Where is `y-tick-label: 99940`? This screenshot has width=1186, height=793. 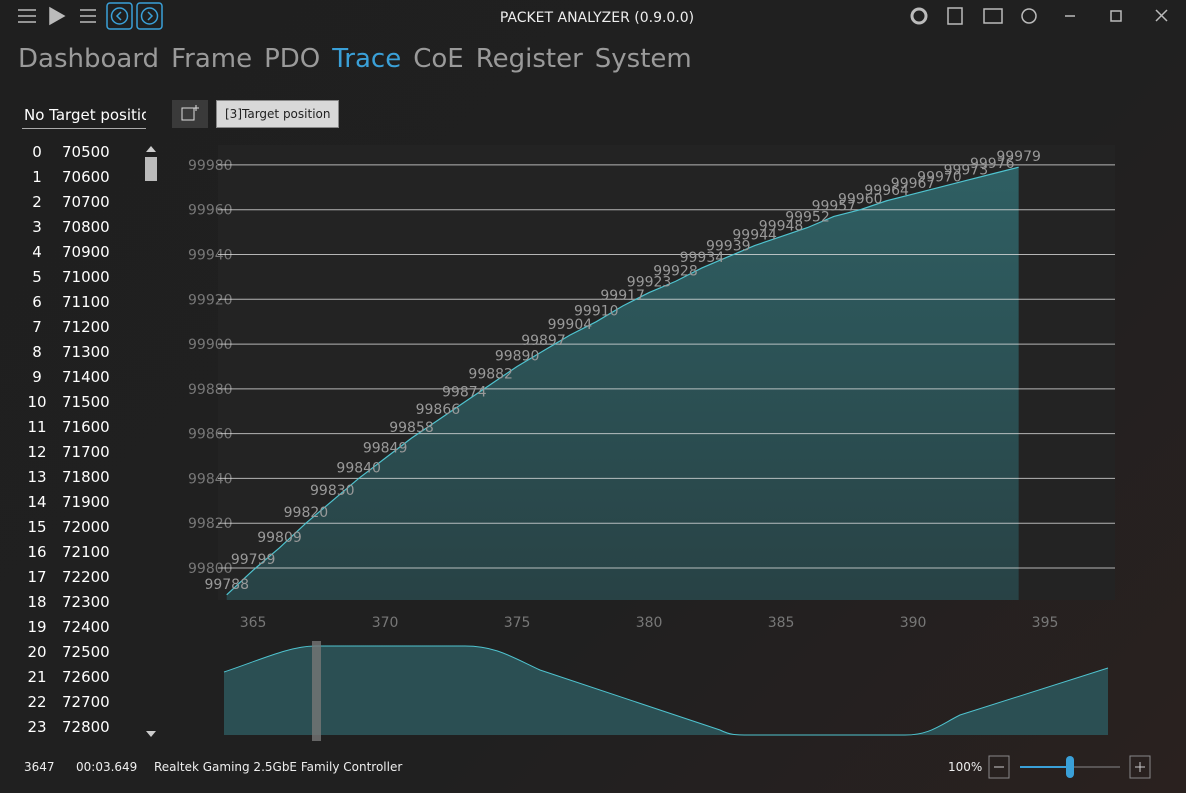
y-tick-label: 99940 is located at coordinates (210, 255).